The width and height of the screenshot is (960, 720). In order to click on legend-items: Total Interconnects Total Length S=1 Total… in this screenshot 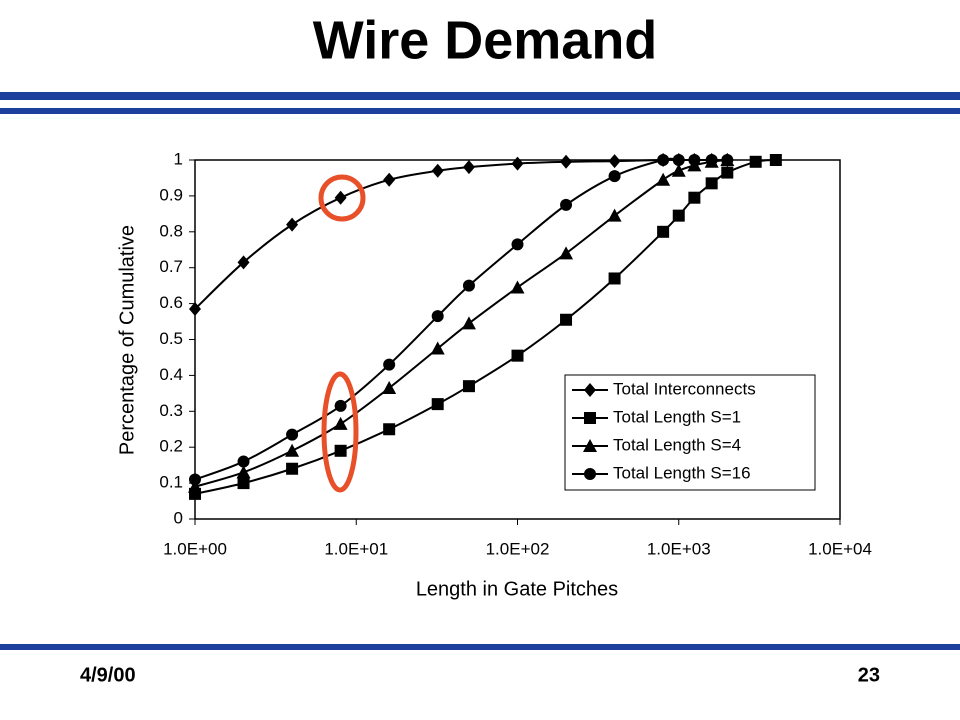, I will do `click(664, 430)`.